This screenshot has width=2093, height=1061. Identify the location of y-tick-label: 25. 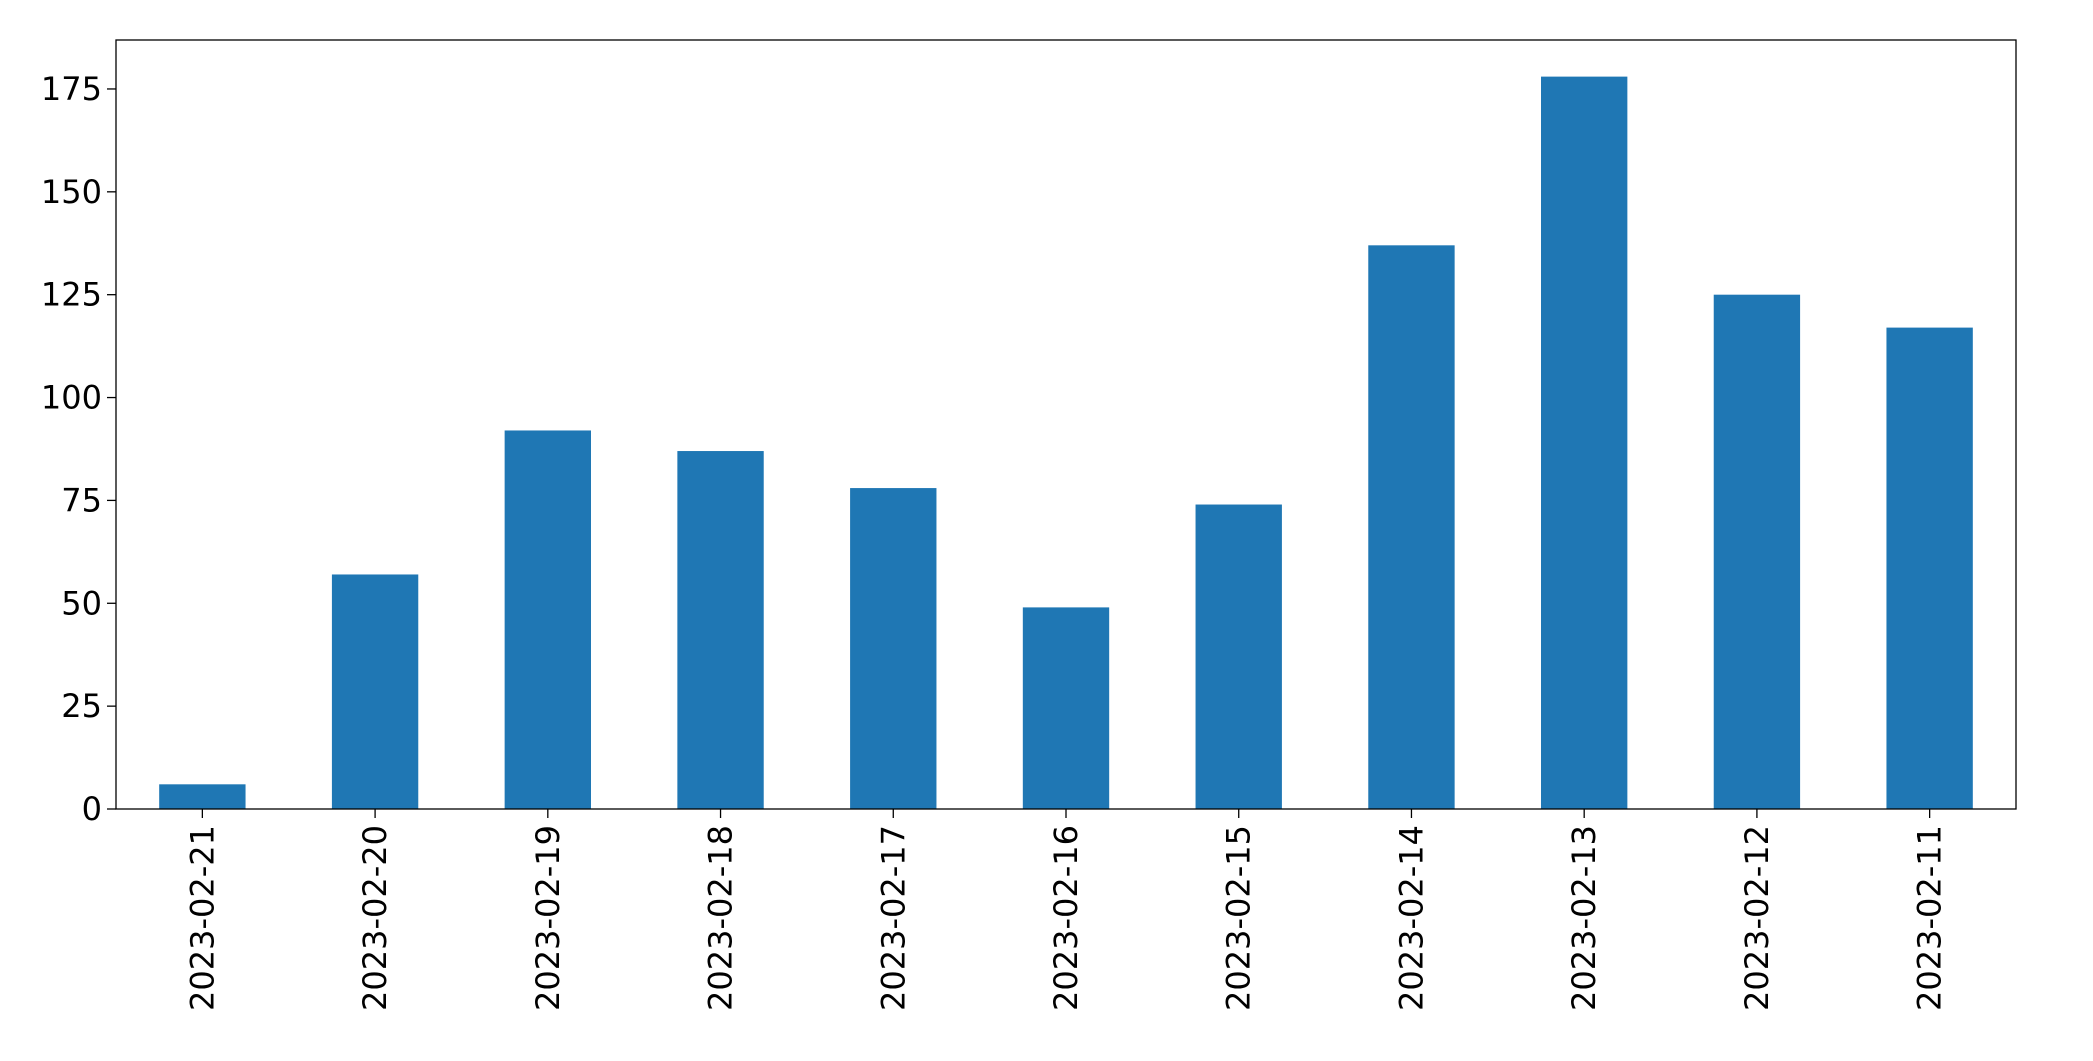
(81, 706).